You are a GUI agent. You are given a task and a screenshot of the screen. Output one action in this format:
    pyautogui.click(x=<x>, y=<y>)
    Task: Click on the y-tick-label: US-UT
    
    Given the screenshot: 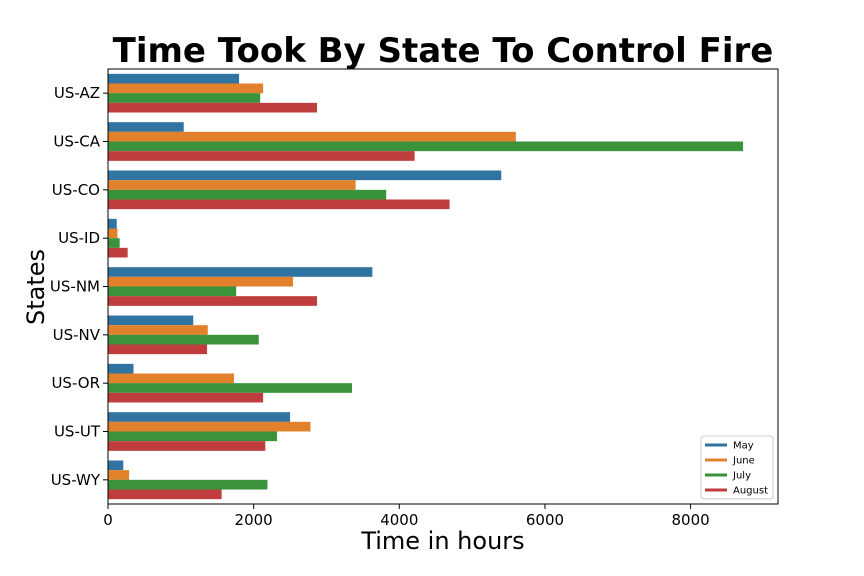 What is the action you would take?
    pyautogui.click(x=77, y=432)
    